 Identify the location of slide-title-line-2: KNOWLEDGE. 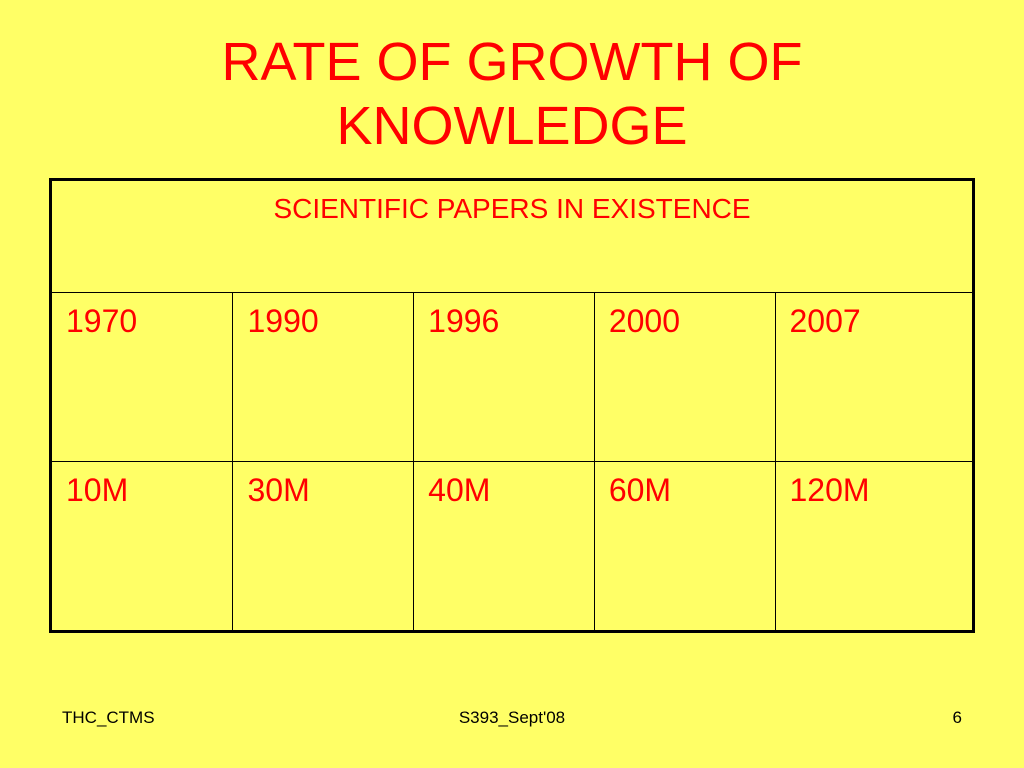
(512, 126).